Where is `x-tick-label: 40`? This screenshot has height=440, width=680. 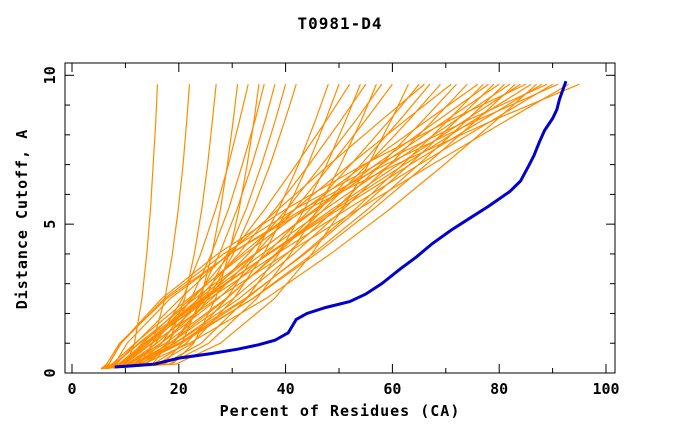 x-tick-label: 40 is located at coordinates (286, 389).